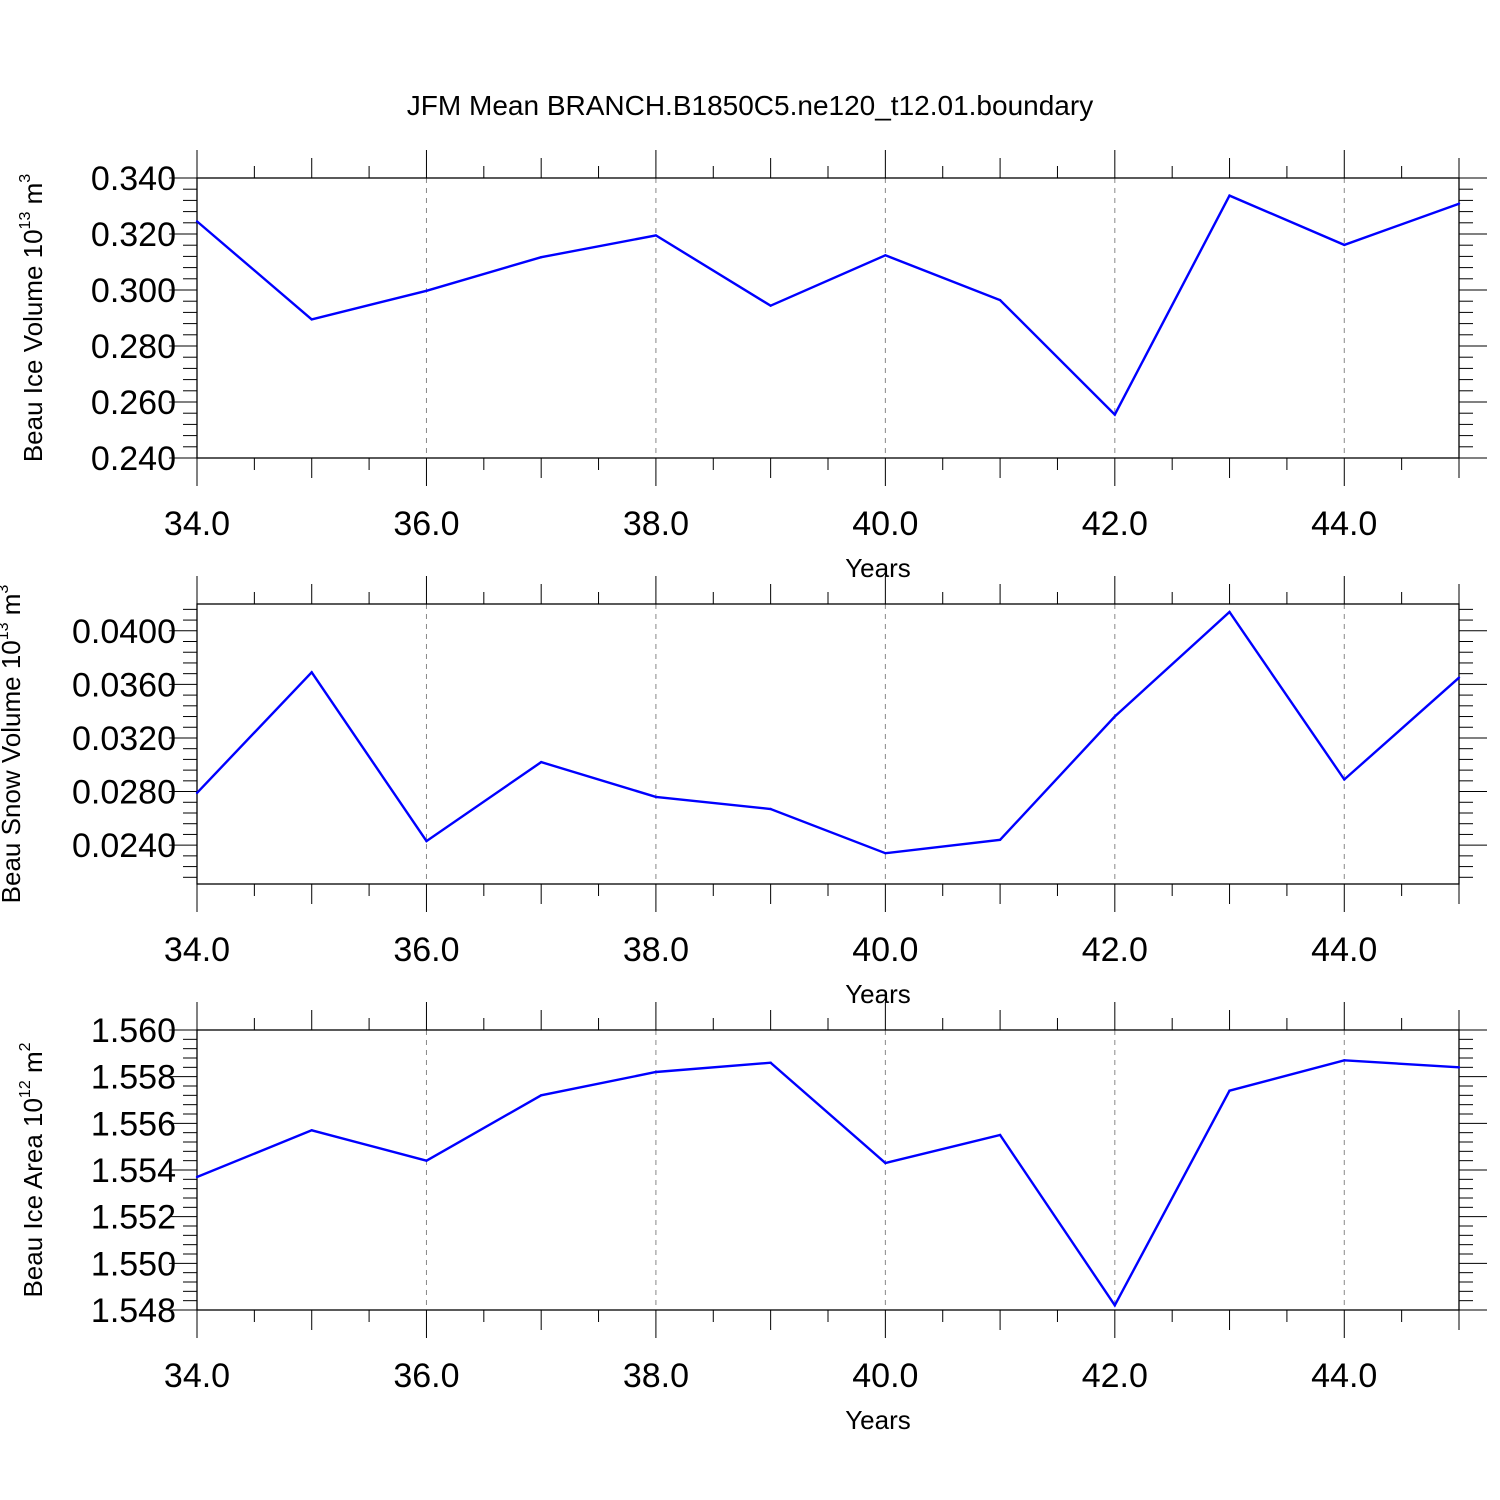  What do you see at coordinates (133, 1031) in the screenshot?
I see `y-tick-label: 1.560` at bounding box center [133, 1031].